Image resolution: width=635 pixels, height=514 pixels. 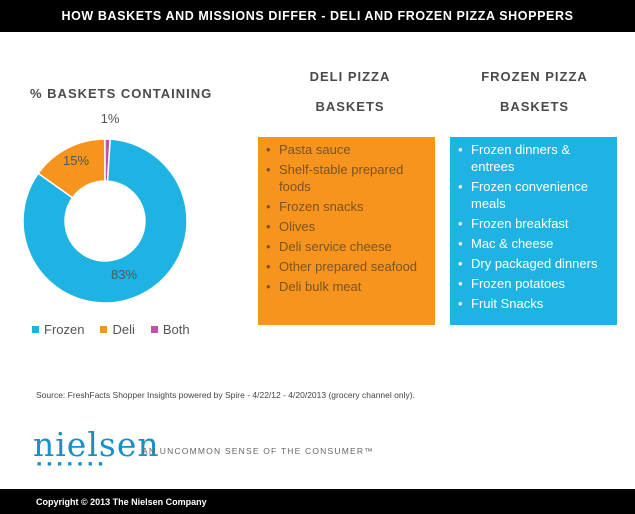 I want to click on legend-swatch-both, so click(x=154, y=329).